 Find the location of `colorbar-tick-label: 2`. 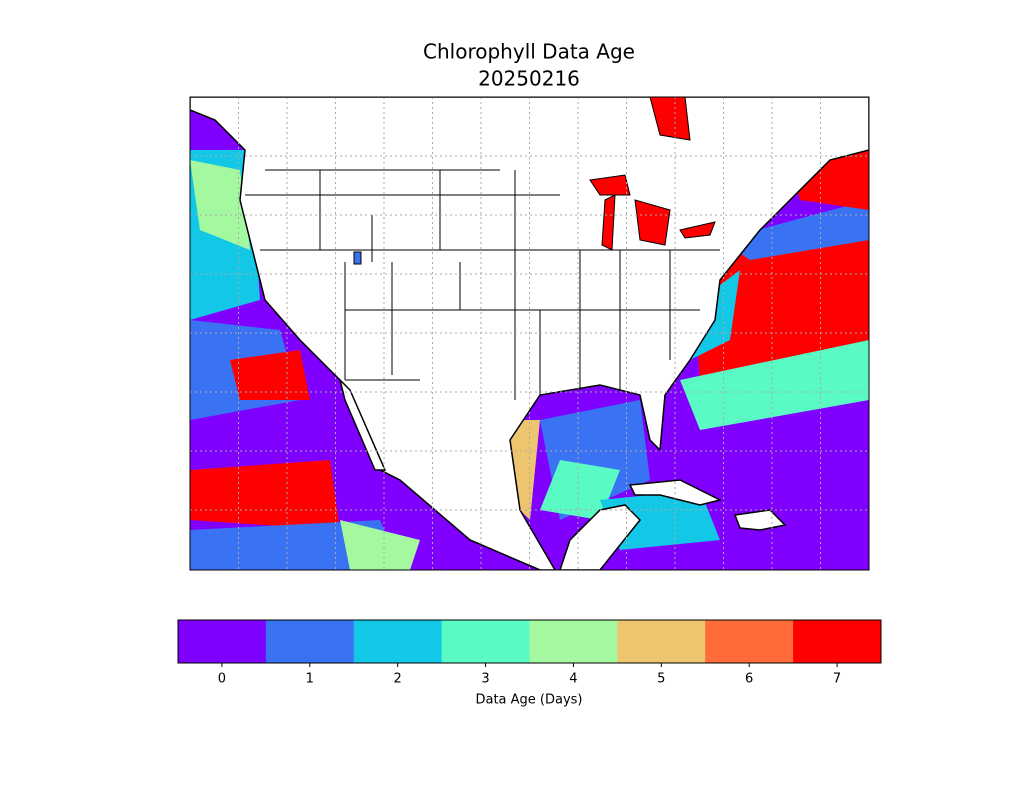

colorbar-tick-label: 2 is located at coordinates (398, 679).